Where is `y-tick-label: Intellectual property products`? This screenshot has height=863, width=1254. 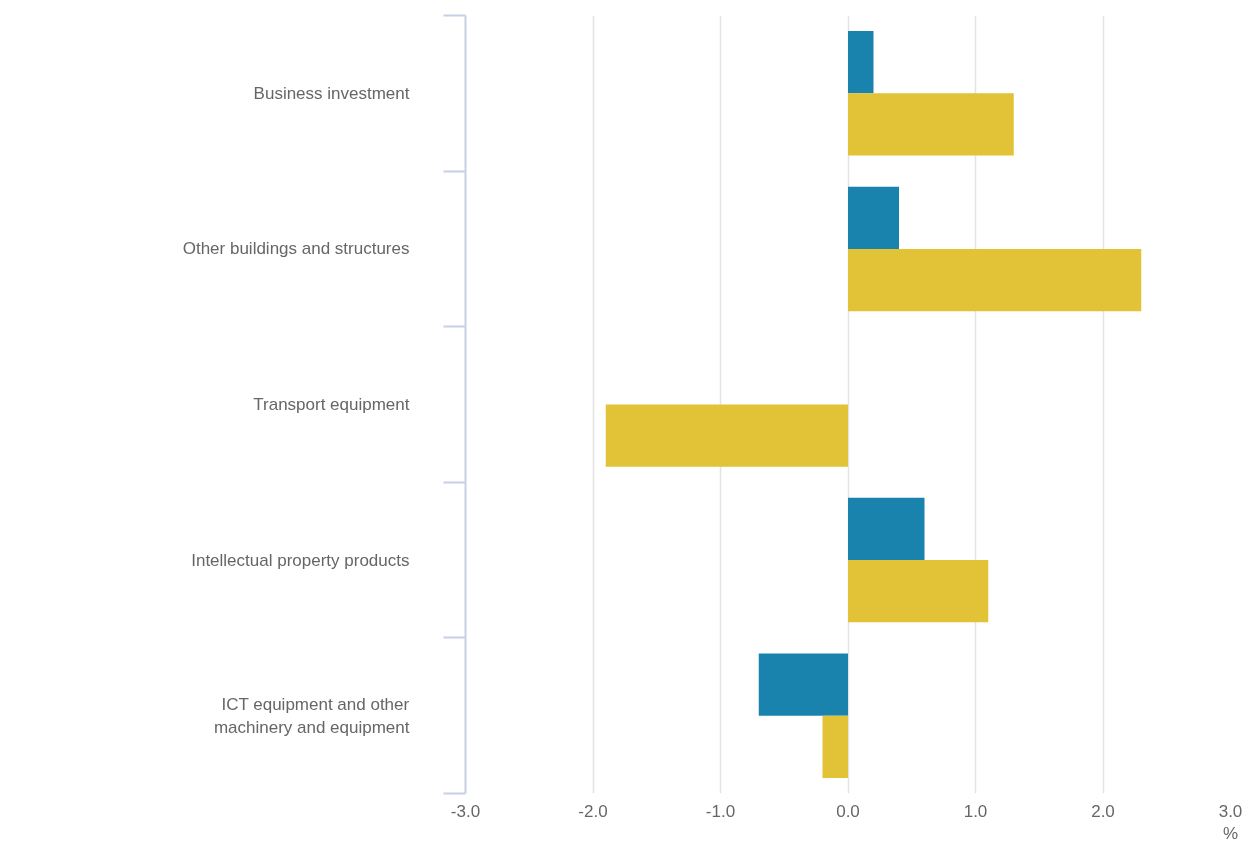 y-tick-label: Intellectual property products is located at coordinates (300, 560).